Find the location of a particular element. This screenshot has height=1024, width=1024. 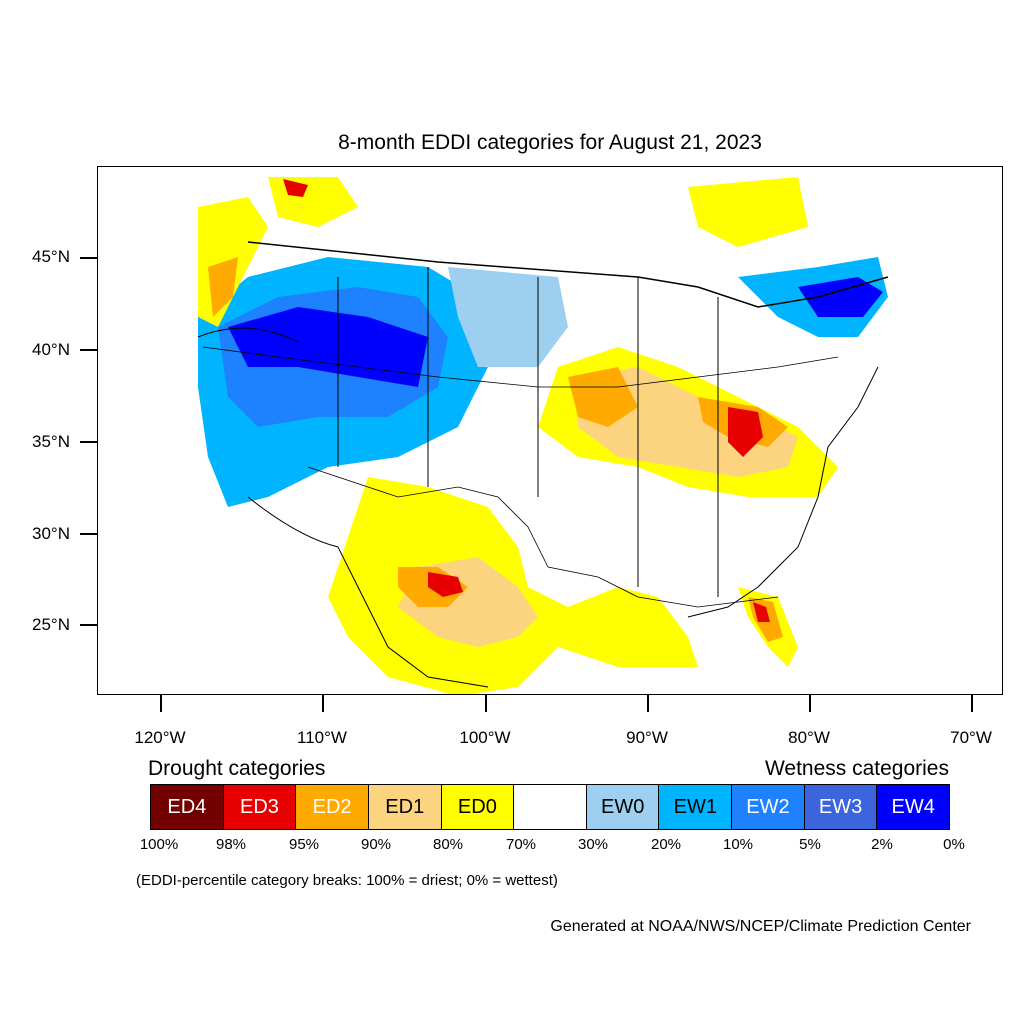

category-legend-bar: ED4 ED3 ED2 ED1 ED0 EW0 EW1 EW2 EW3 EW4 is located at coordinates (550, 807).